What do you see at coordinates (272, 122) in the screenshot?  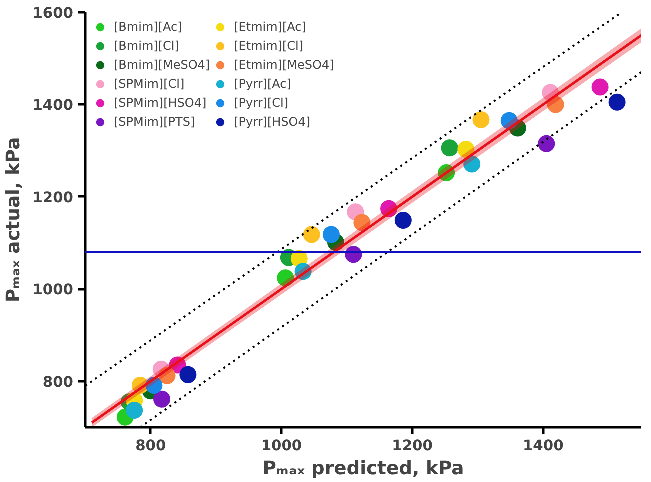 I see `legend-label: [Pyrr][HSO4]` at bounding box center [272, 122].